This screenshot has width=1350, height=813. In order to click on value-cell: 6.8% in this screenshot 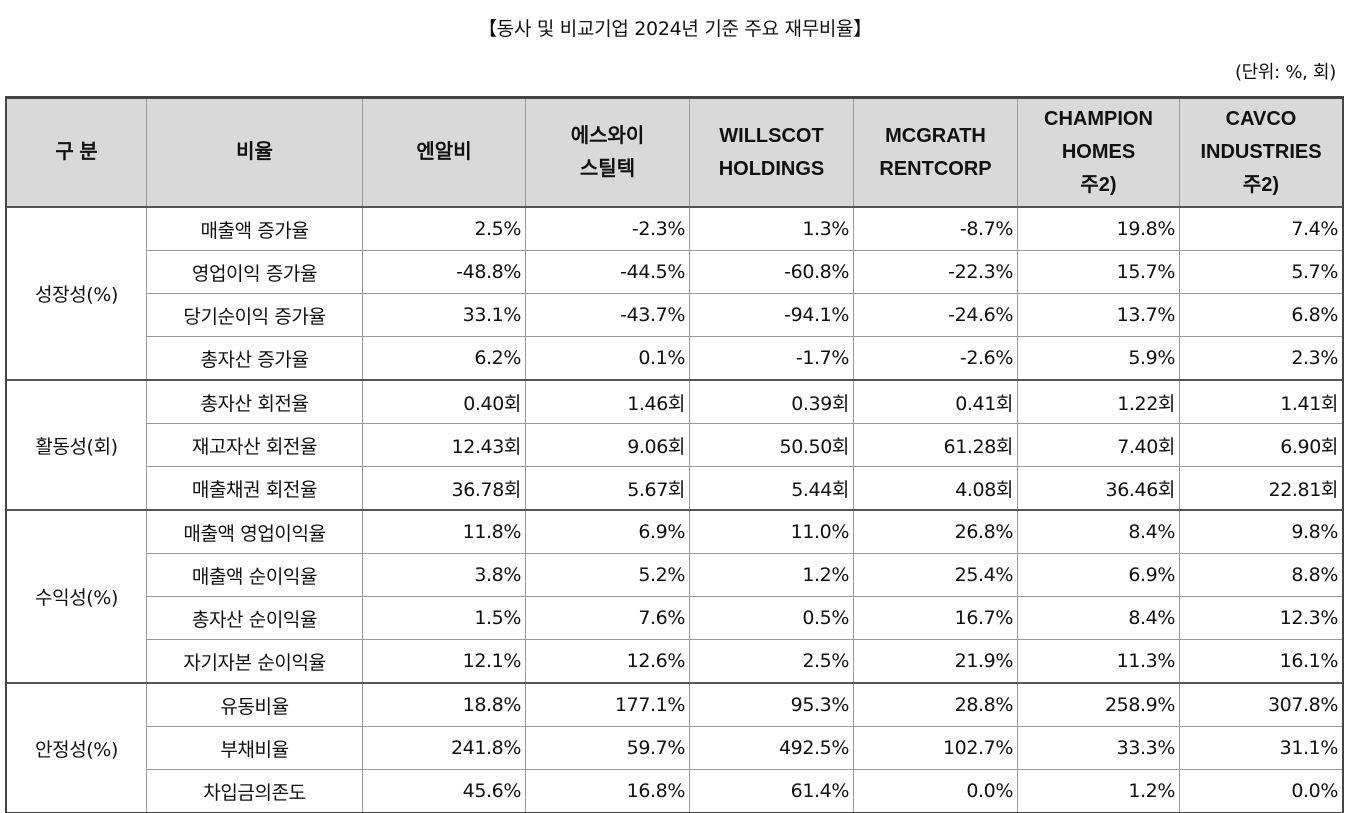, I will do `click(1261, 315)`.